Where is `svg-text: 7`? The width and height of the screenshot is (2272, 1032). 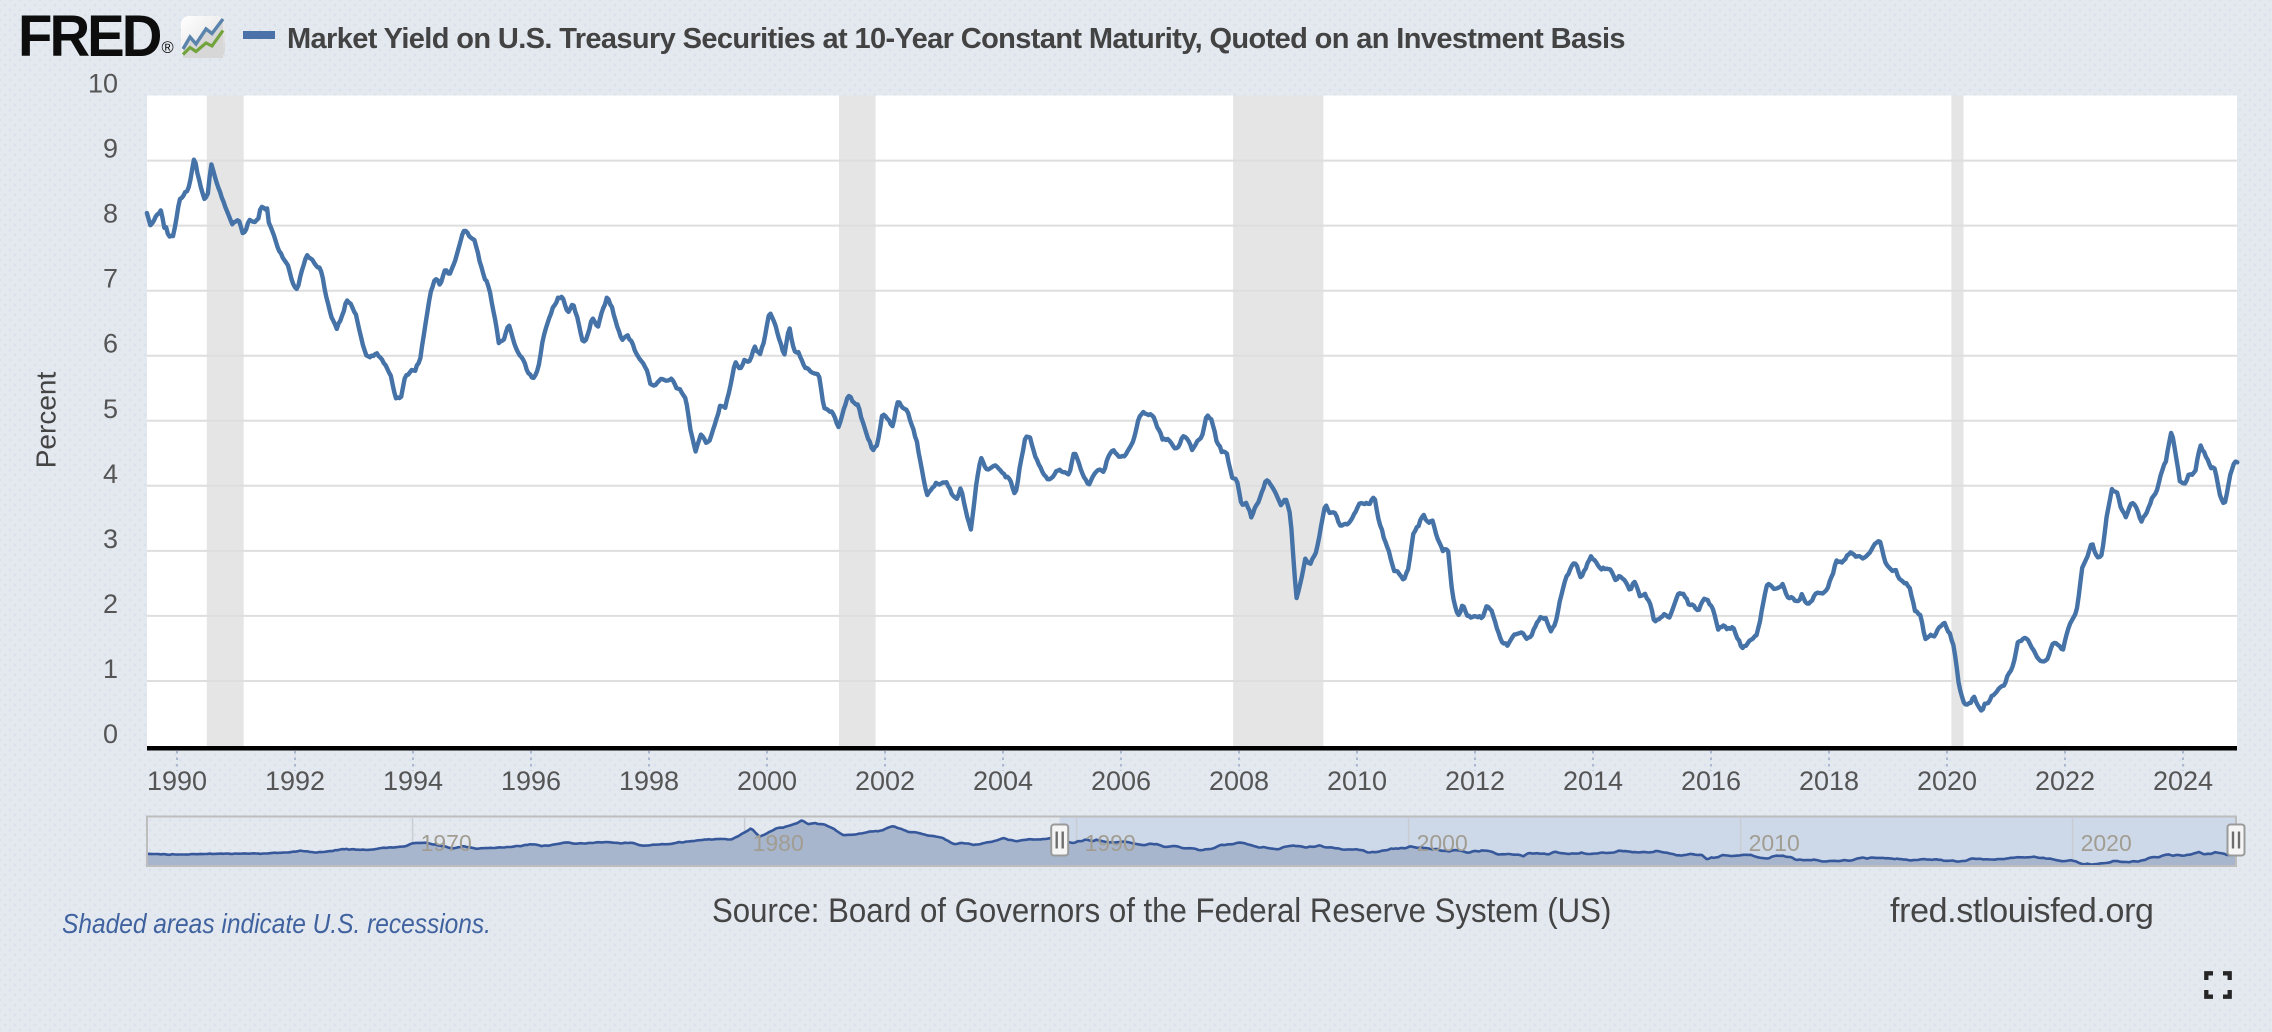
svg-text: 7 is located at coordinates (110, 279).